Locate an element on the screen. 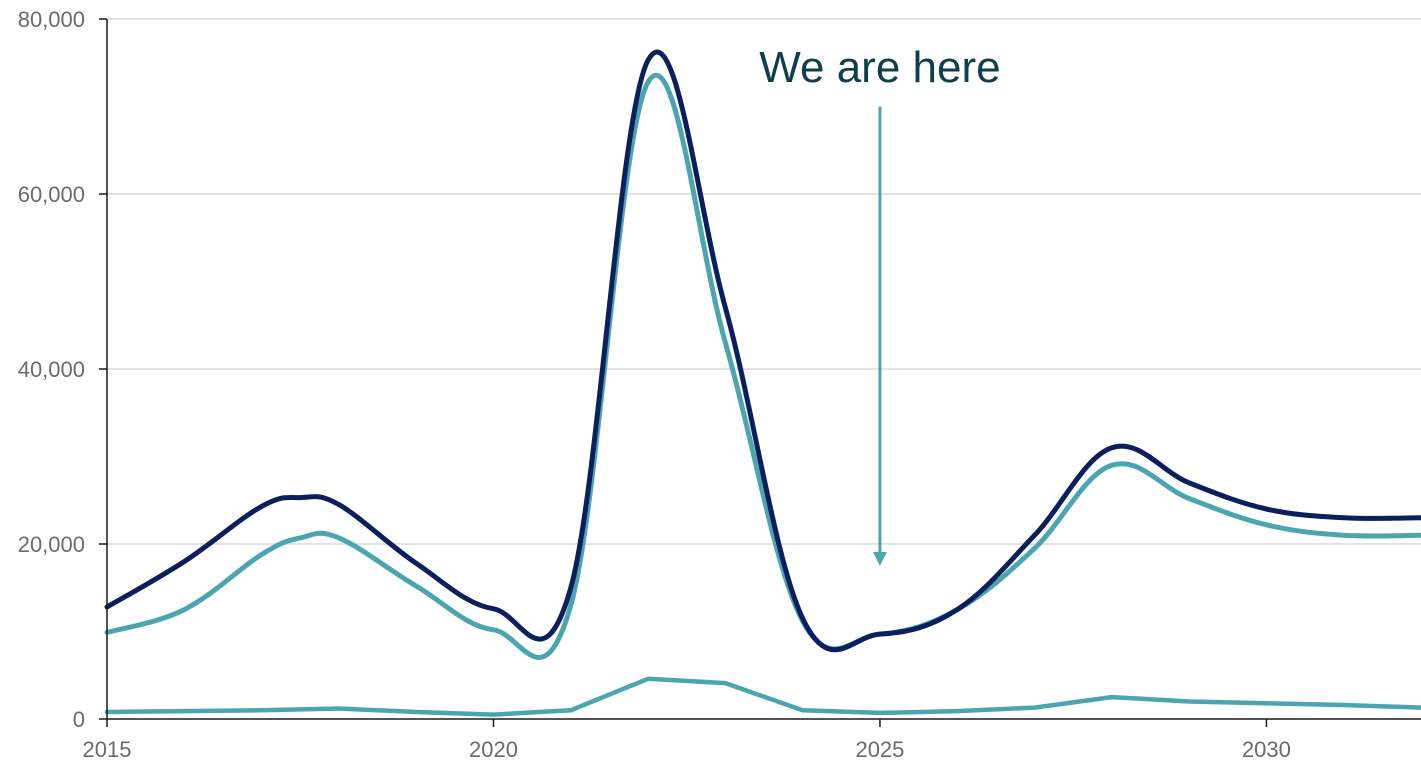 The width and height of the screenshot is (1421, 765). x-tick-label: 2030 is located at coordinates (1266, 749).